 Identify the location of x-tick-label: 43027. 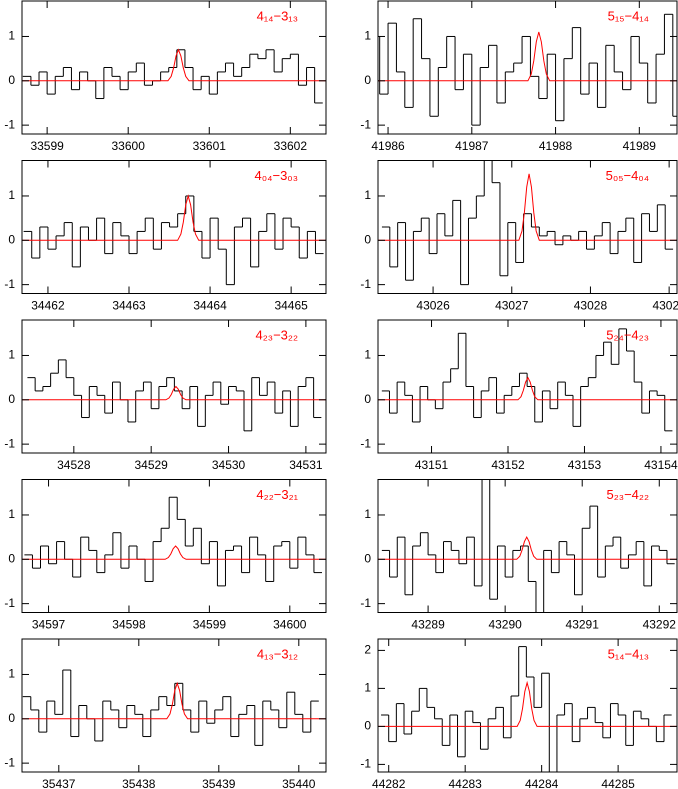
(512, 306).